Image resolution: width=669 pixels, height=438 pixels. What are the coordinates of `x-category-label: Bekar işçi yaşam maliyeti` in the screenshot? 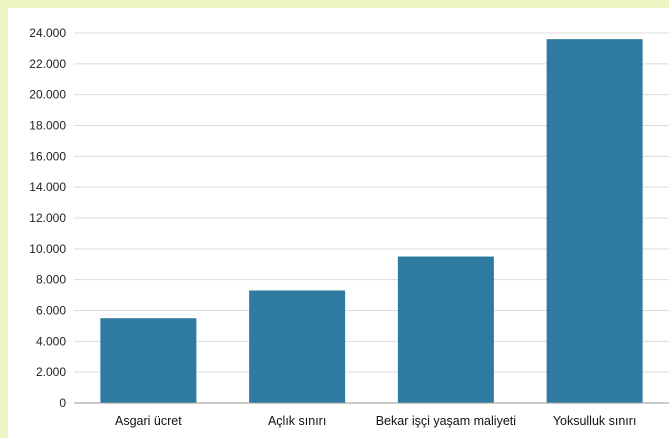 It's located at (446, 421).